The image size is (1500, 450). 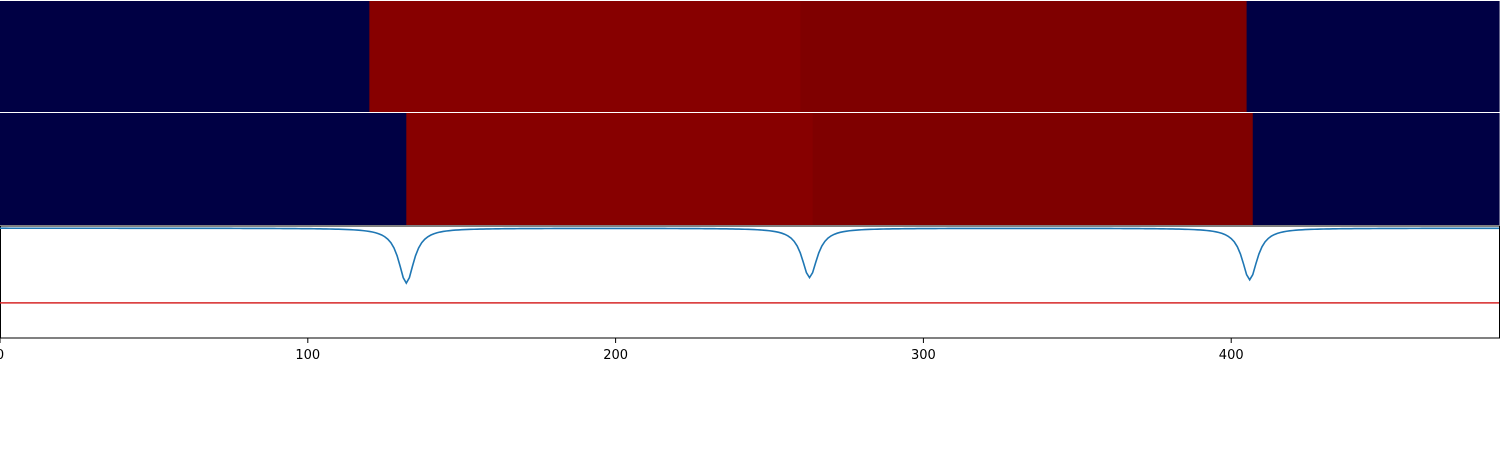 What do you see at coordinates (307, 355) in the screenshot?
I see `x-tick-label: 100` at bounding box center [307, 355].